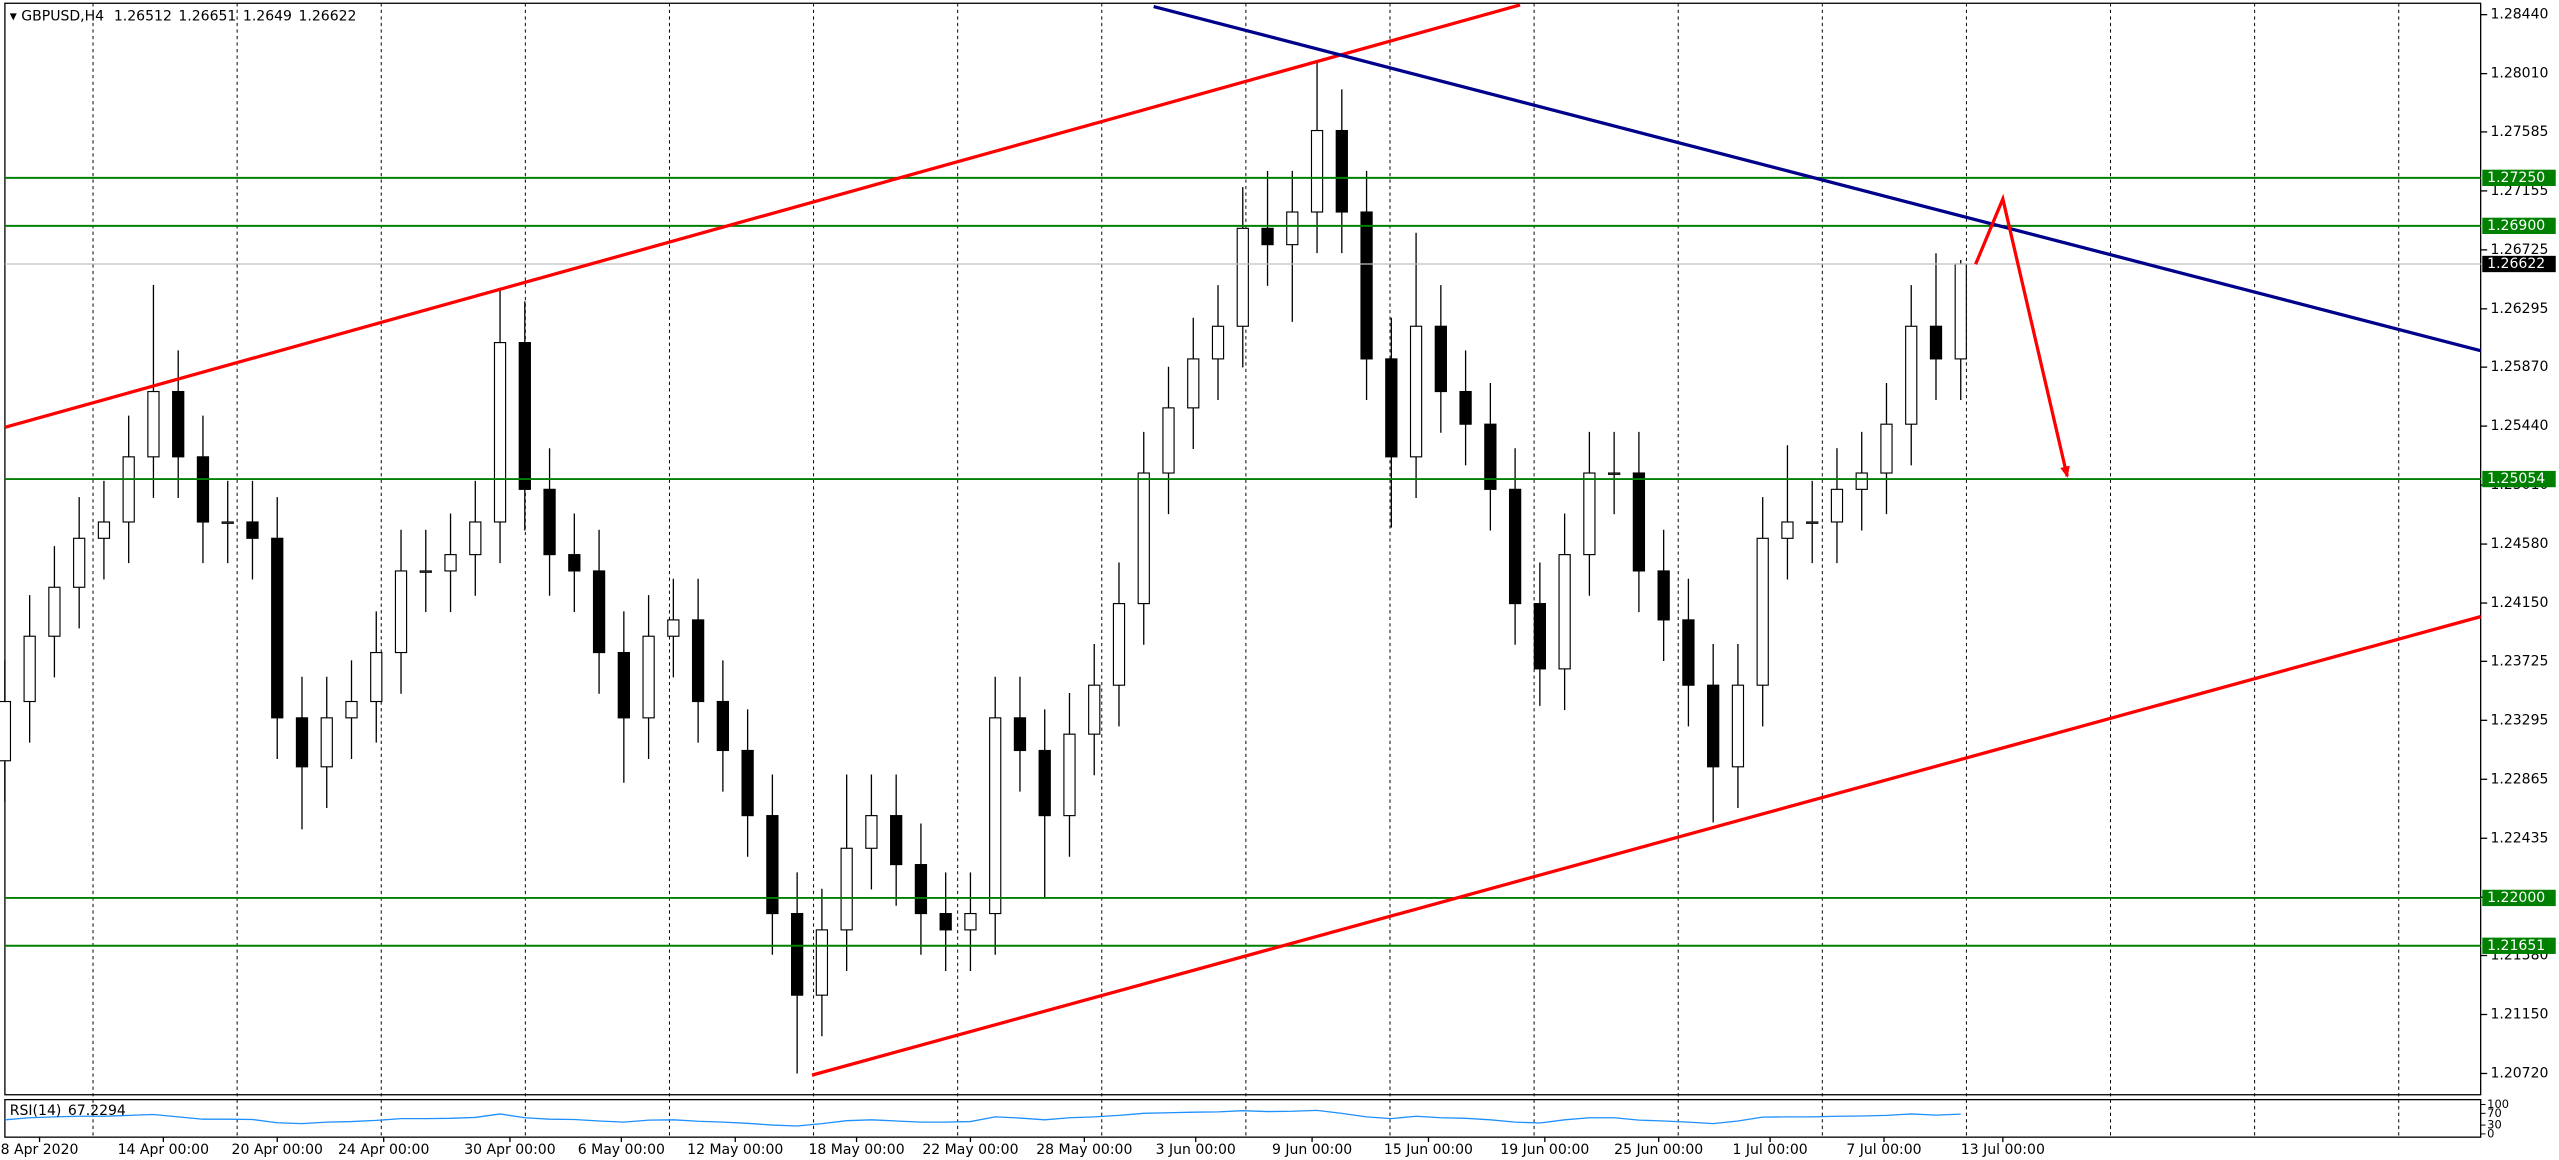 Image resolution: width=2559 pixels, height=1160 pixels. Describe the element at coordinates (327, 16) in the screenshot. I see `bar-close: 1.26622` at that location.